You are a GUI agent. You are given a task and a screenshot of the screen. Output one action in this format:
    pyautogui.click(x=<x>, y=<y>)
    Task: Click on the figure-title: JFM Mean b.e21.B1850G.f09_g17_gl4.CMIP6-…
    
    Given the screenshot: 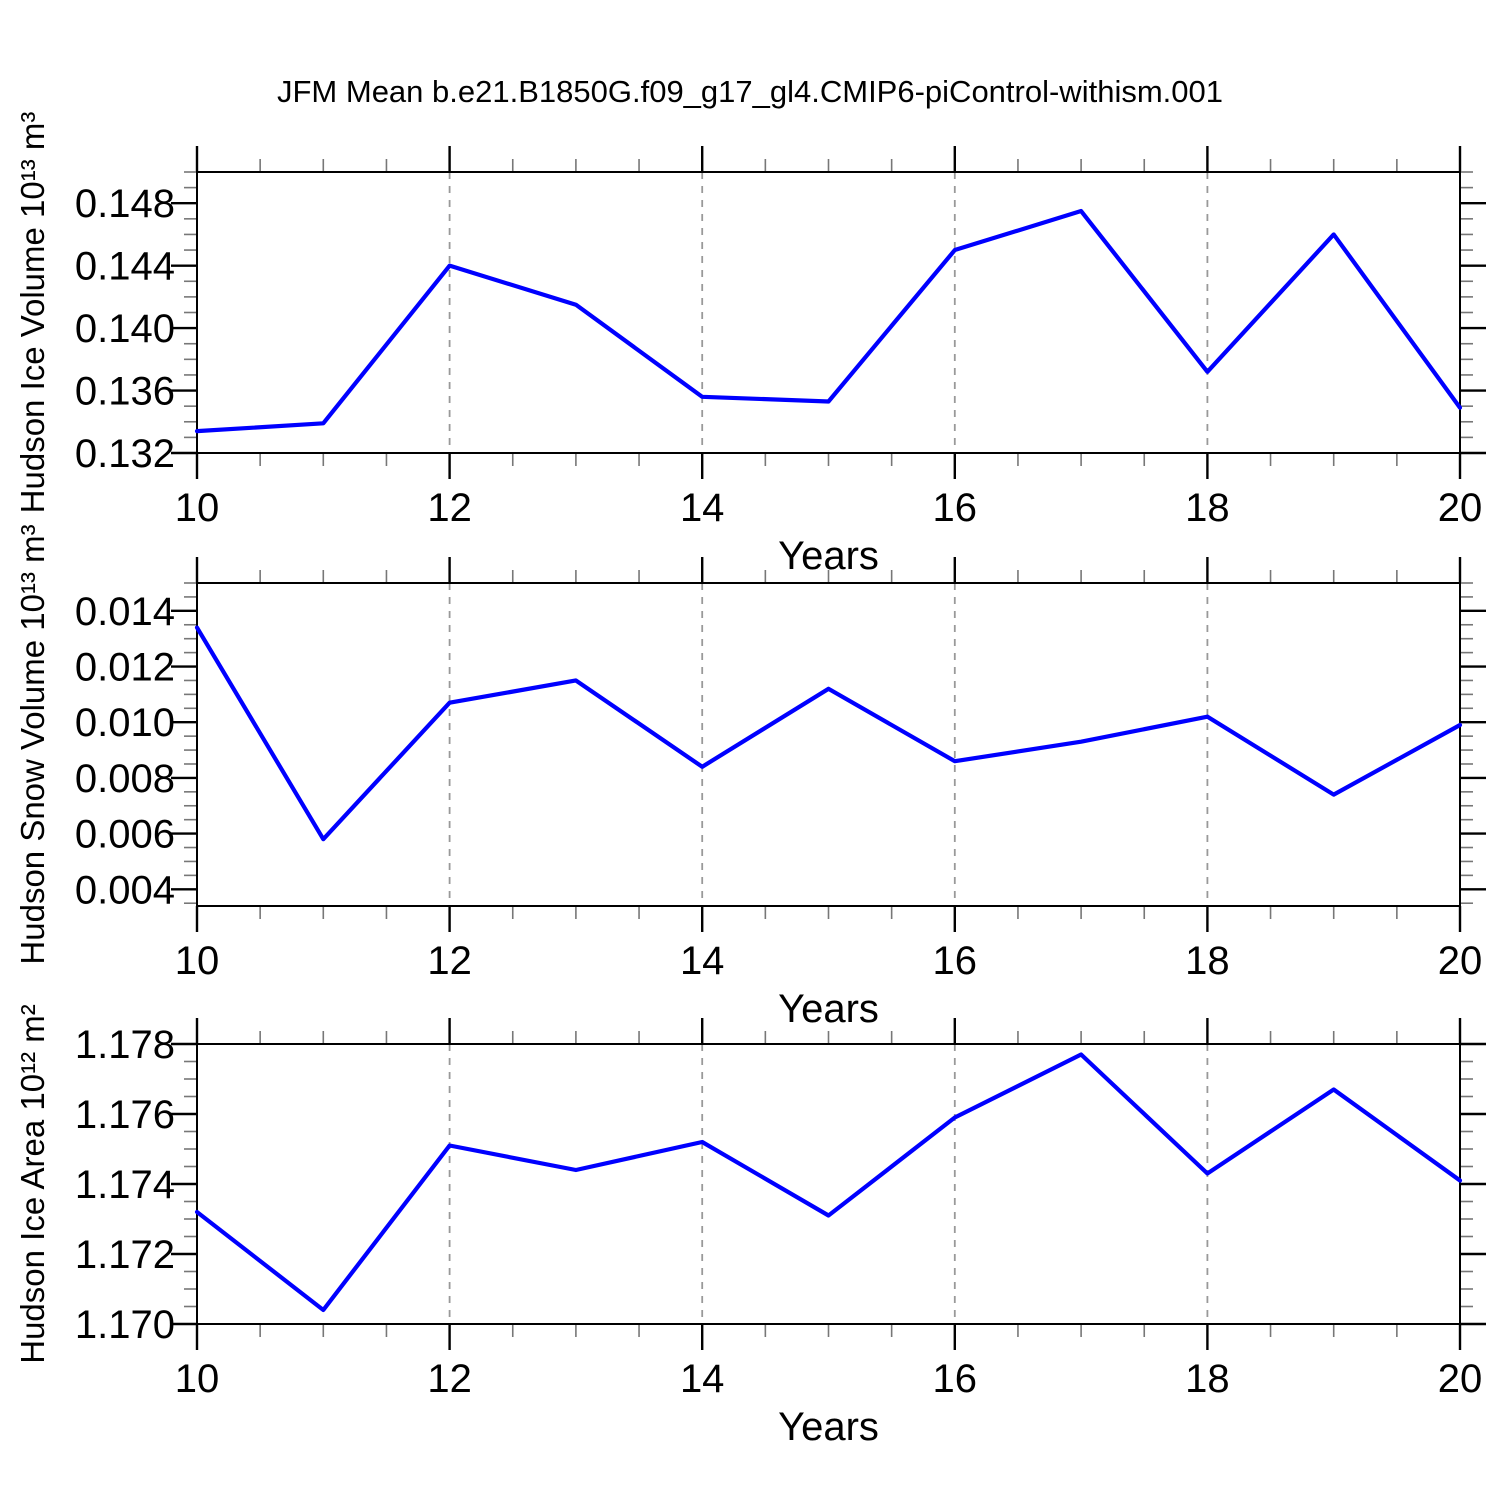 What is the action you would take?
    pyautogui.click(x=750, y=91)
    